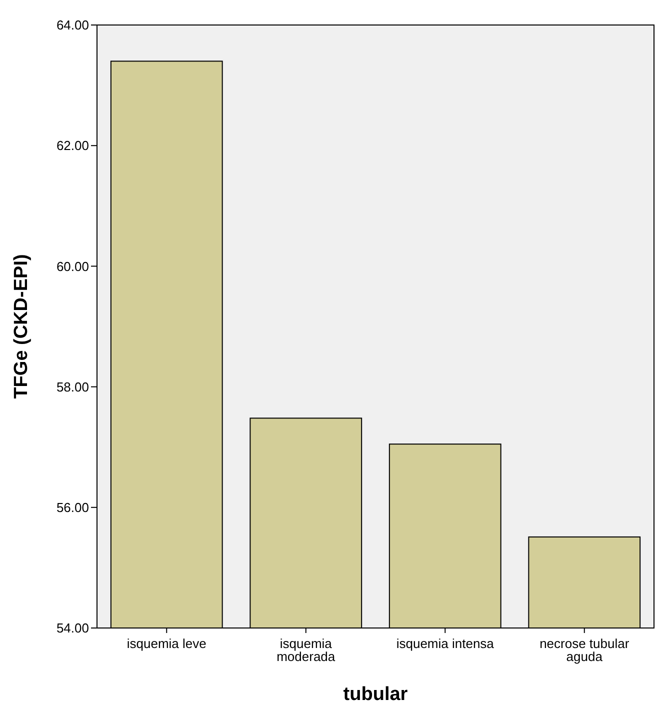 The image size is (664, 718). Describe the element at coordinates (166, 643) in the screenshot. I see `x-tick-label: isquemia leve` at that location.